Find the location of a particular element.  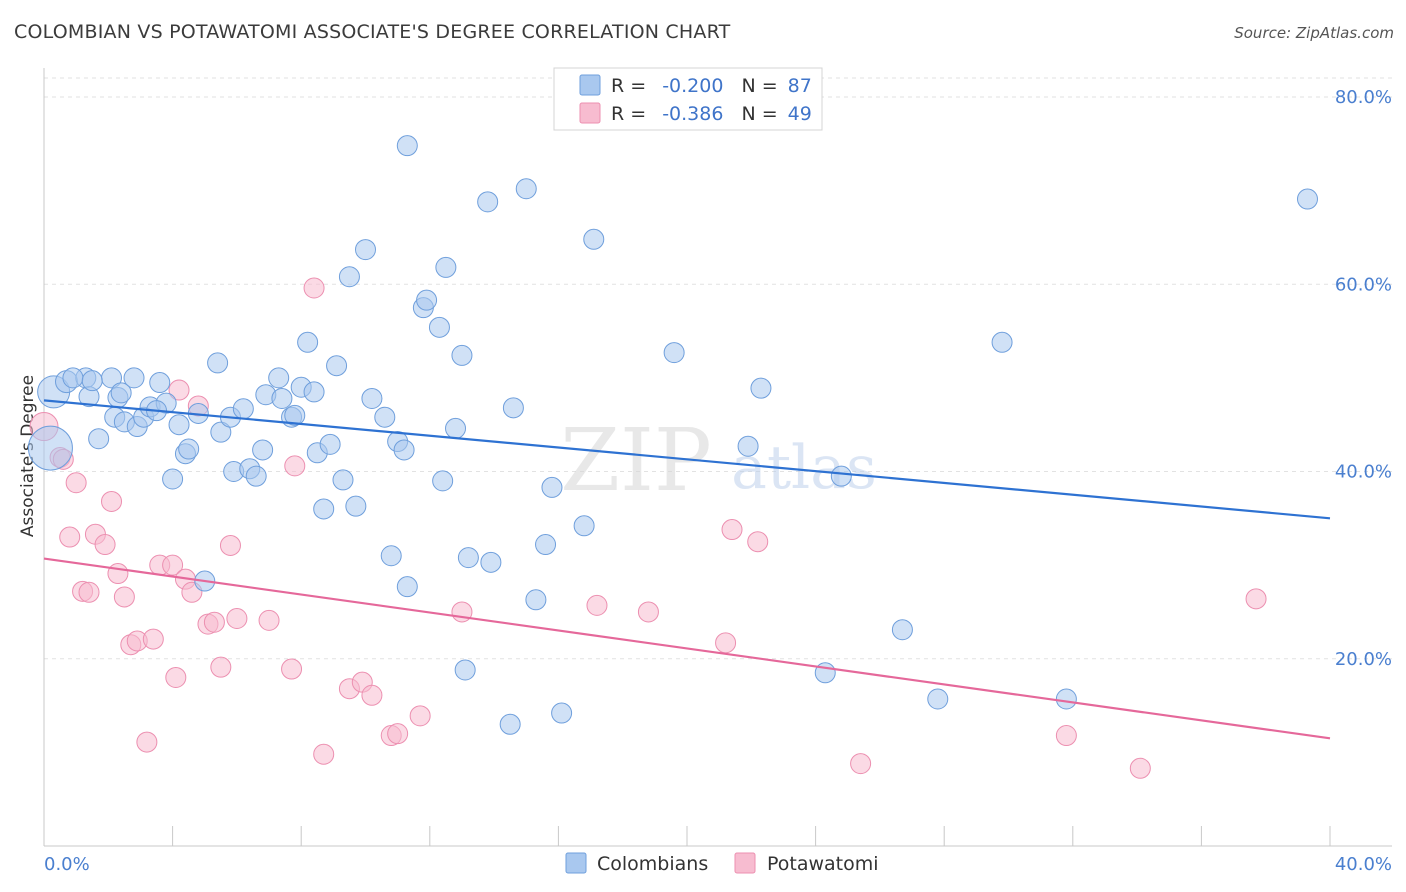

y-tick-label: 80.0% is located at coordinates (1363, 97).